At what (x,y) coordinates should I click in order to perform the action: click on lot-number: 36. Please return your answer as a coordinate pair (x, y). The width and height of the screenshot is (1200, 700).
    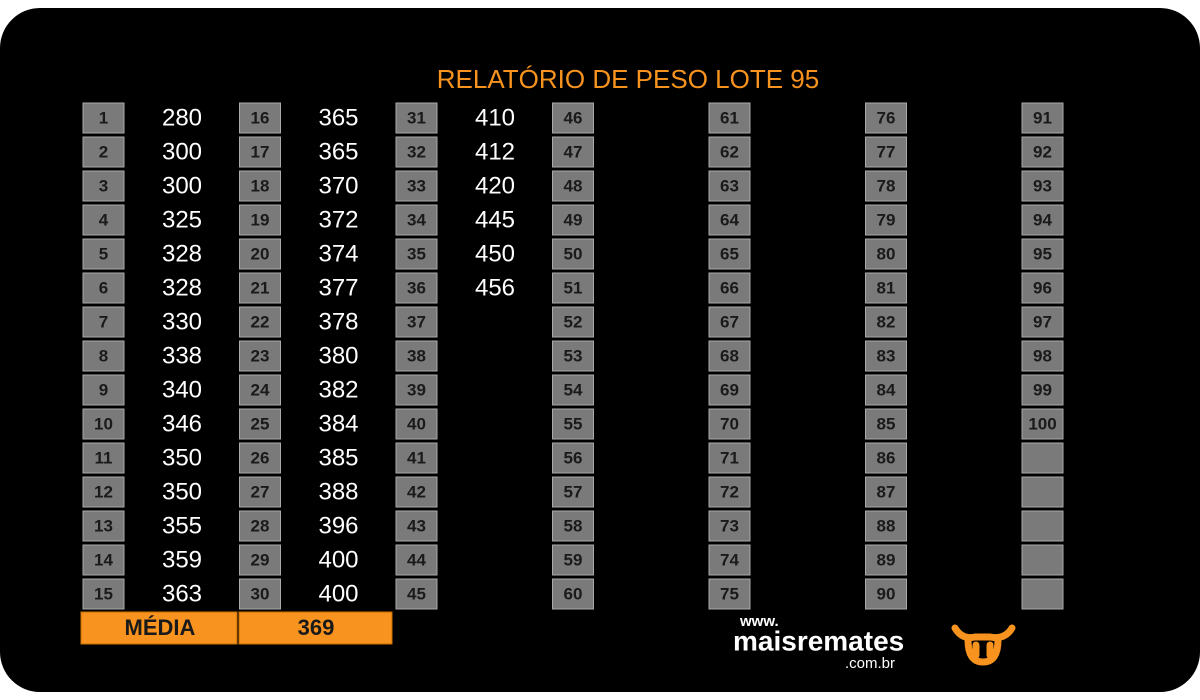
    Looking at the image, I should click on (416, 287).